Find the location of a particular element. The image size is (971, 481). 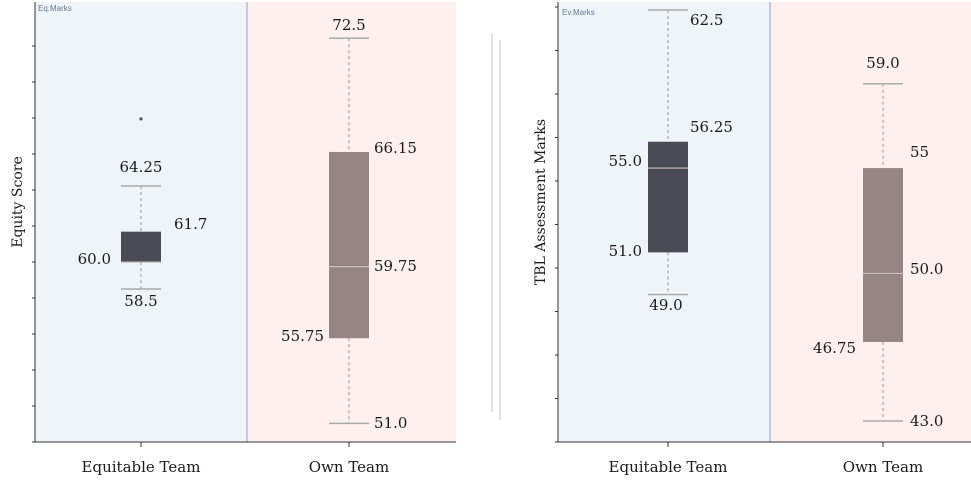

data-label-min: 49.0 is located at coordinates (665, 305).